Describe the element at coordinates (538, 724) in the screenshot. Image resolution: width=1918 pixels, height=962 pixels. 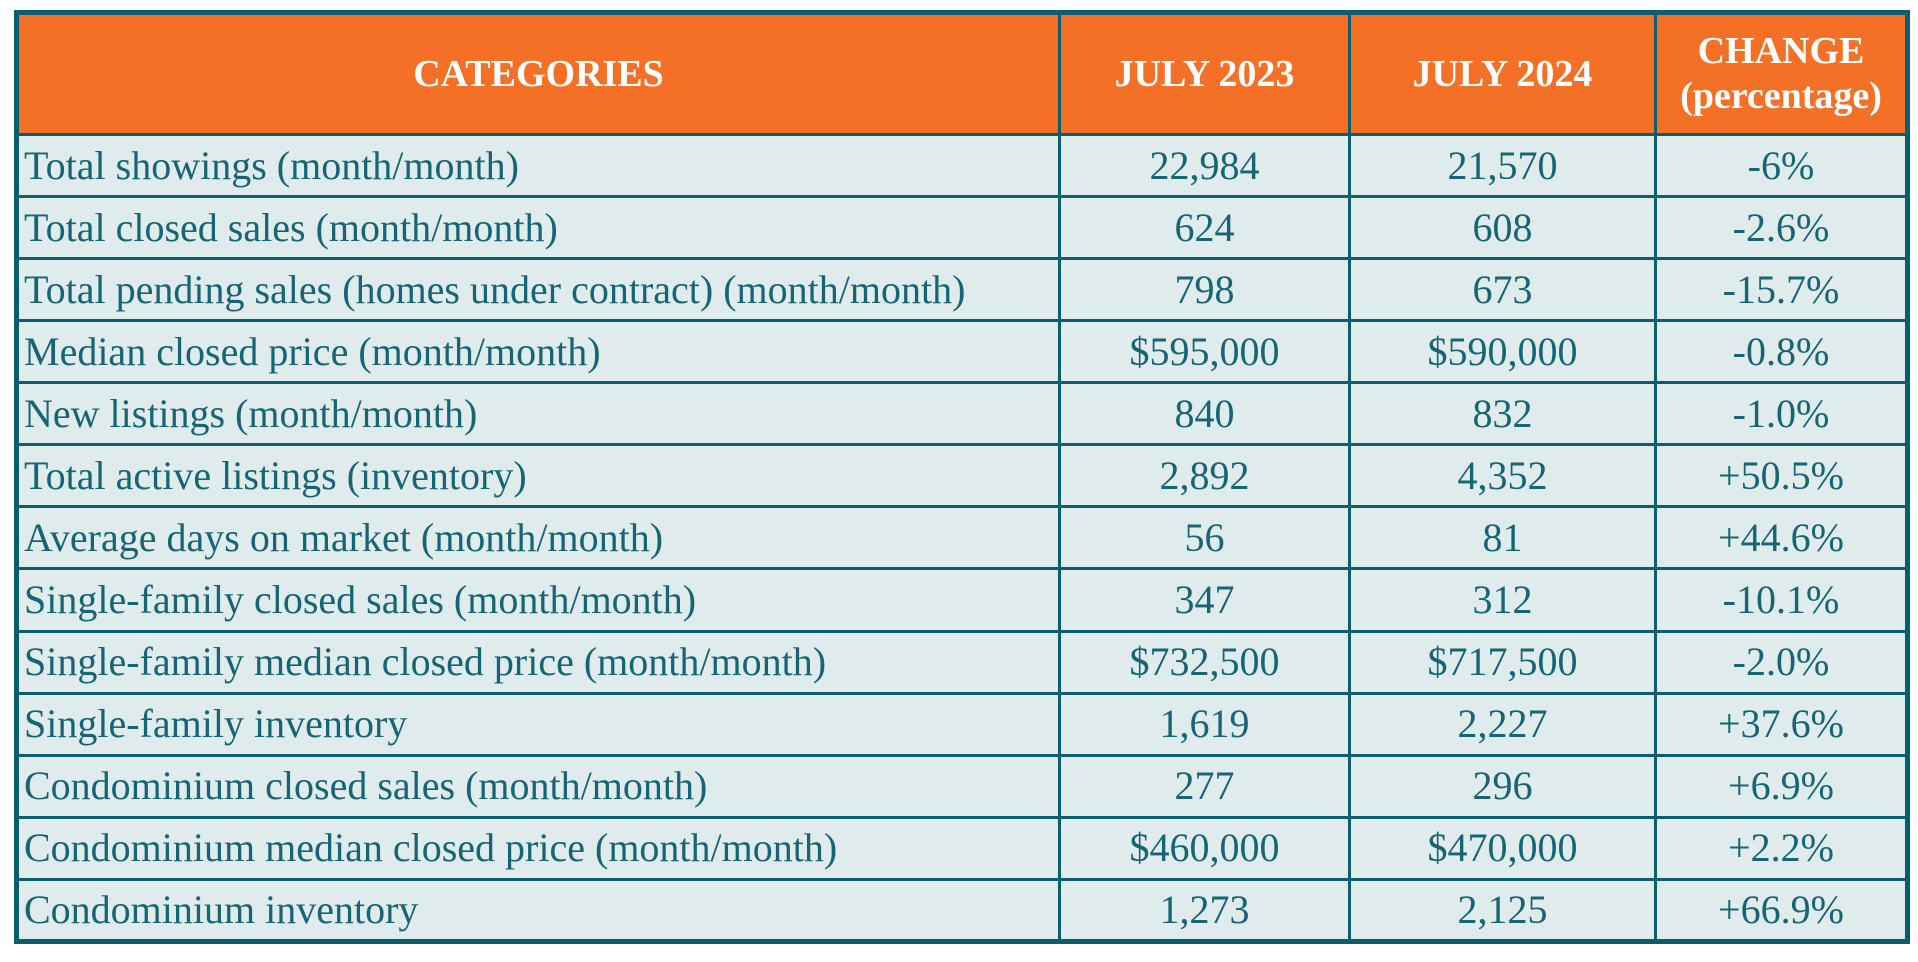
I see `category-cell: Single-family inventory` at that location.